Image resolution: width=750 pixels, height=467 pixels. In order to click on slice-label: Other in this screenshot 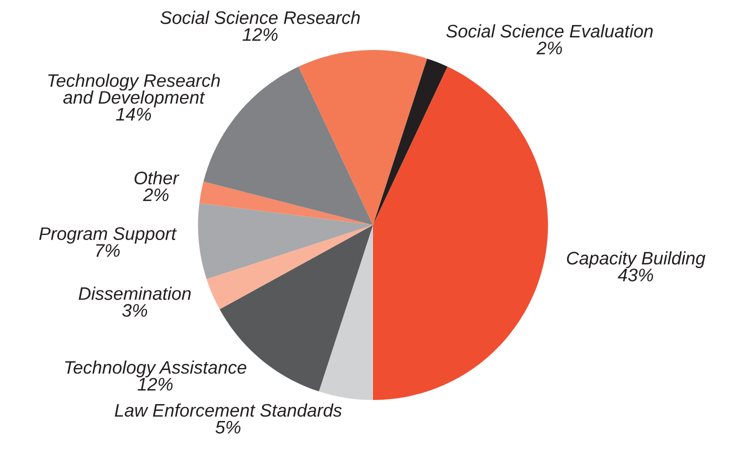, I will do `click(157, 177)`.